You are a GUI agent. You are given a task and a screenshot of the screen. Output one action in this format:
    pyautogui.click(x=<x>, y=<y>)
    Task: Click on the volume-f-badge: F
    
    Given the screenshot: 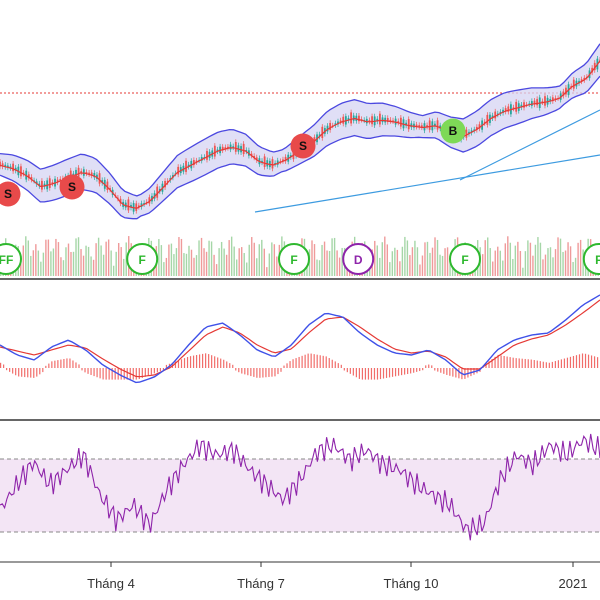 What is the action you would take?
    pyautogui.click(x=465, y=259)
    